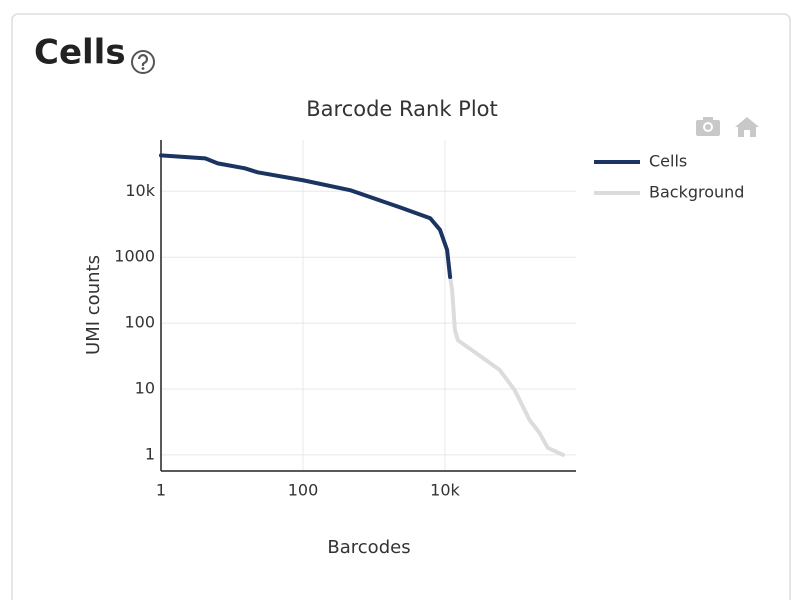 The image size is (800, 604). Describe the element at coordinates (140, 190) in the screenshot. I see `y-tick-label: 10k` at that location.